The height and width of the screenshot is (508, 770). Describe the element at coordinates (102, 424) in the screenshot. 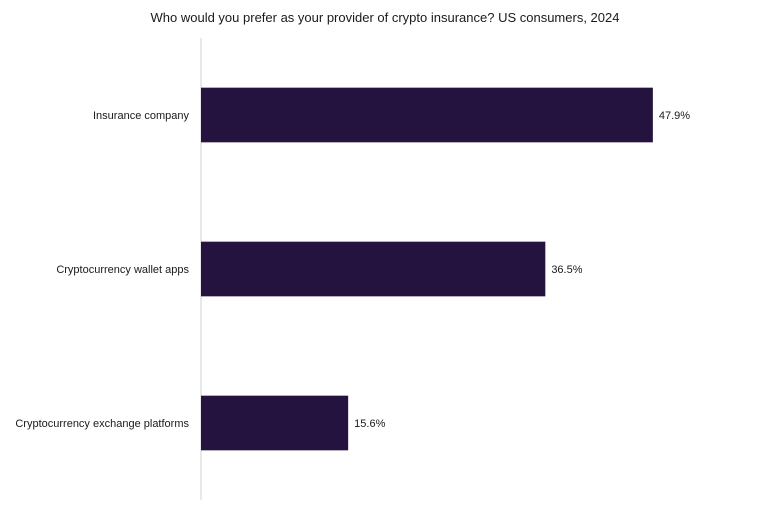

I see `category-label: Cryptocurrency exchange platforms` at that location.